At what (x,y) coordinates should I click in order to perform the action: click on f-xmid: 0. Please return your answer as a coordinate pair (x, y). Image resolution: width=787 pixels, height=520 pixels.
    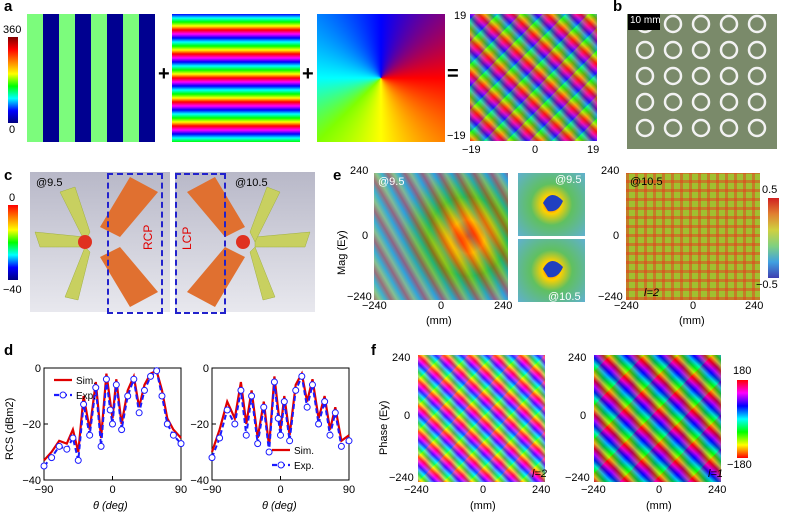
    Looking at the image, I should click on (483, 490).